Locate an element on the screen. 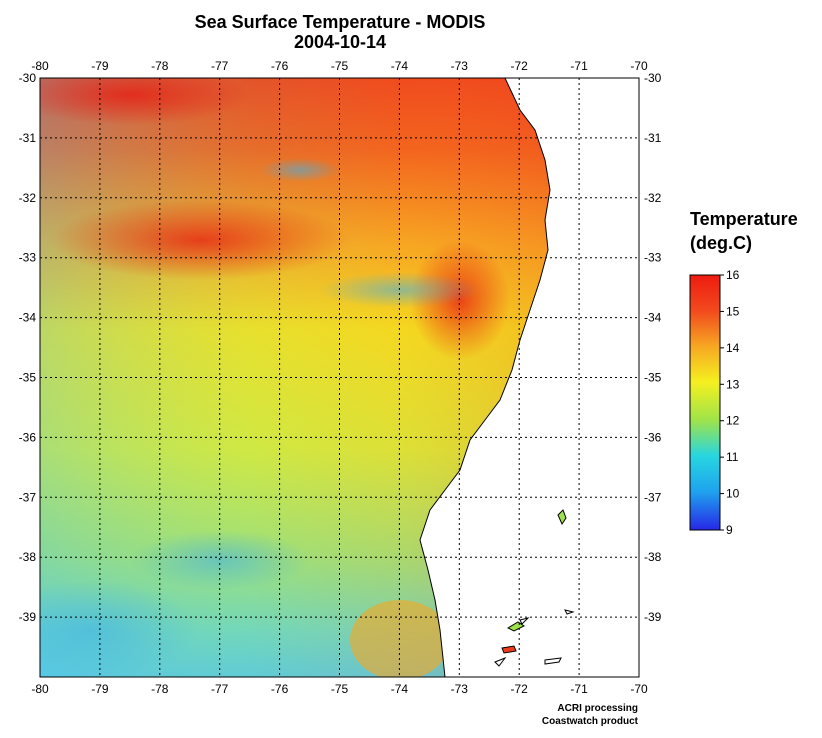 Image resolution: width=822 pixels, height=738 pixels. lon-axis-bottom: -80 -79 -78 -77 -76 -75 -74 -73 -72 -71 -70 is located at coordinates (339, 689).